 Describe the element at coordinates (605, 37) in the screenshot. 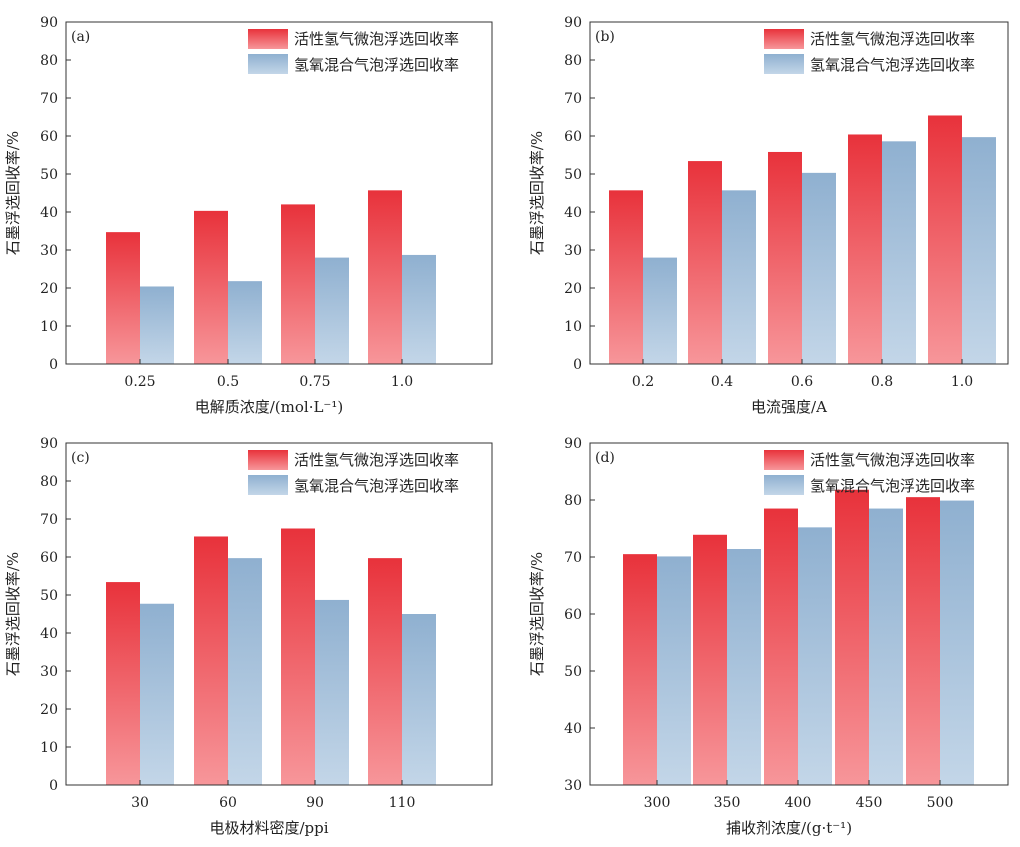

I see `panel-label: (b)` at that location.